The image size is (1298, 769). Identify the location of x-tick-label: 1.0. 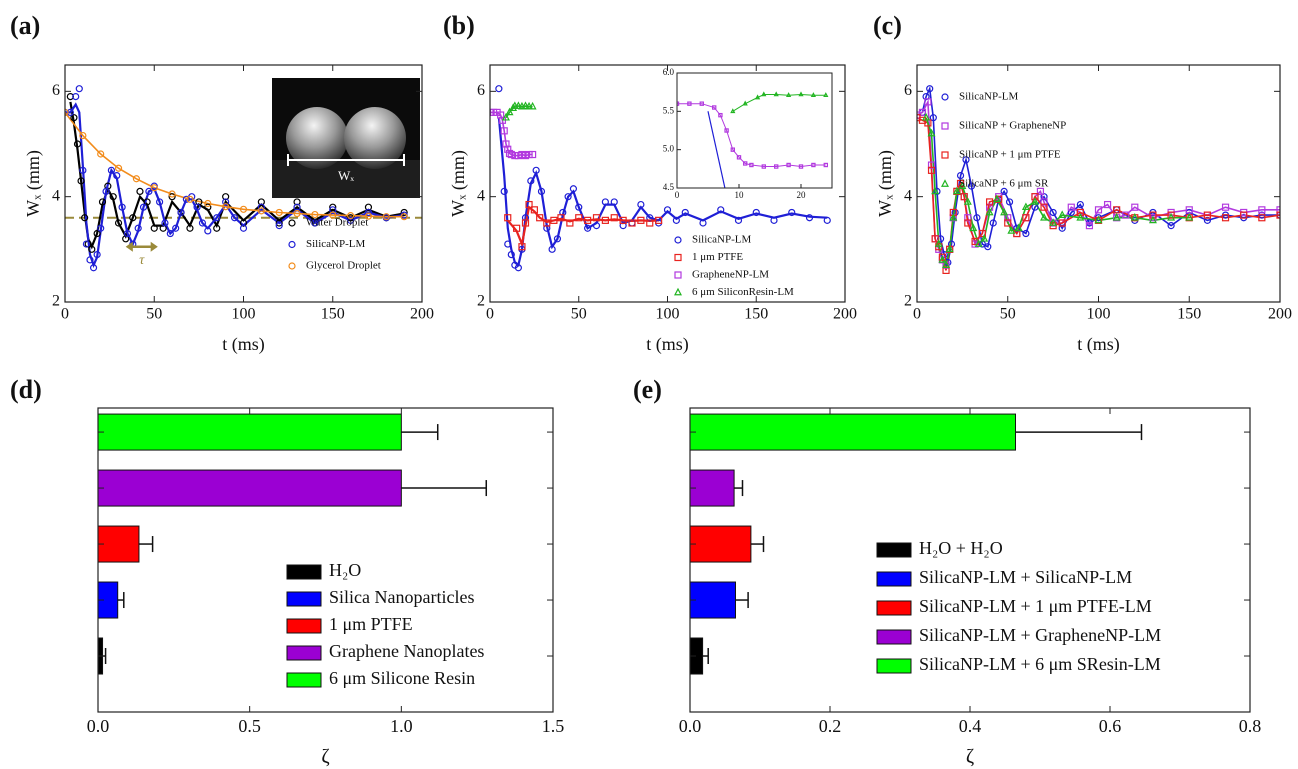
(401, 726).